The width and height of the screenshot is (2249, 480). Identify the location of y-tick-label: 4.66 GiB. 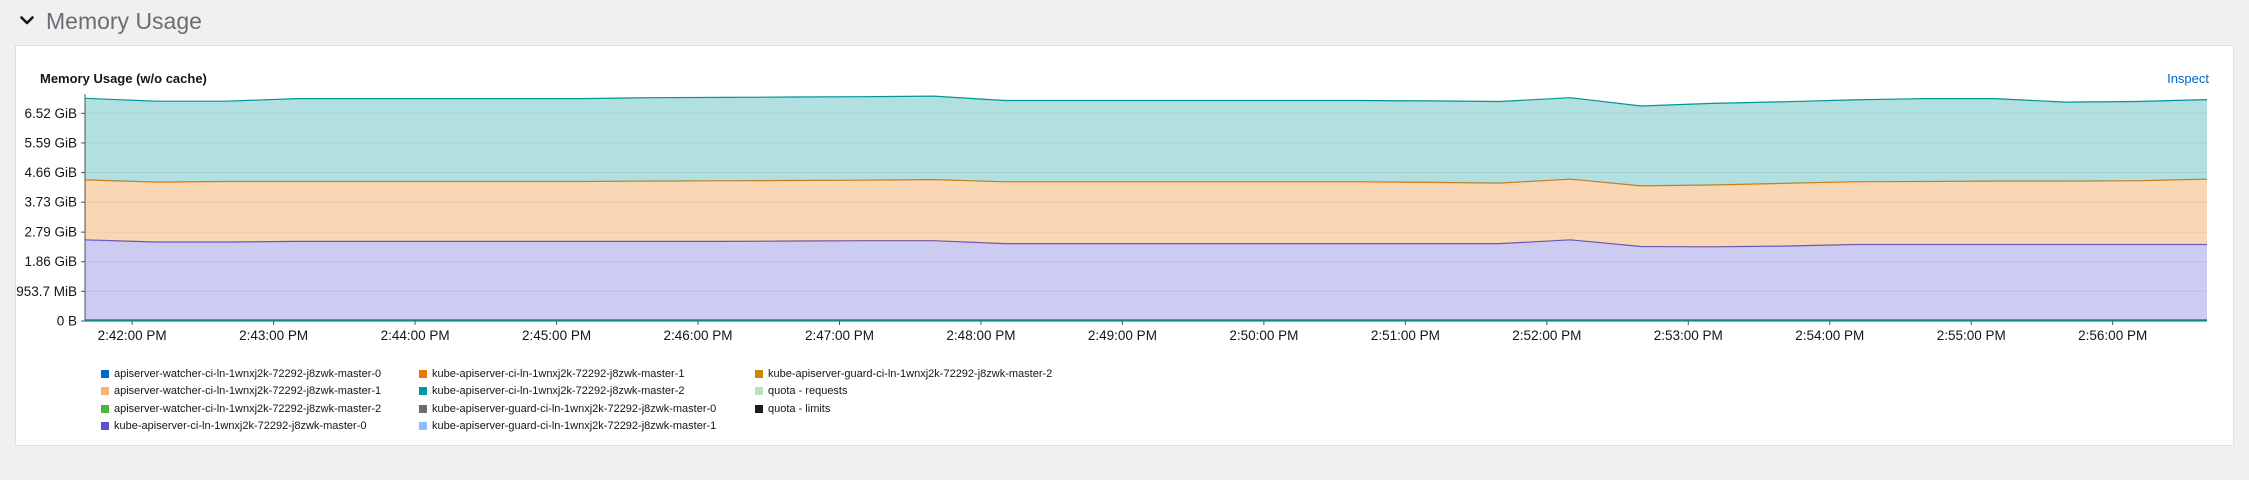
(50, 172).